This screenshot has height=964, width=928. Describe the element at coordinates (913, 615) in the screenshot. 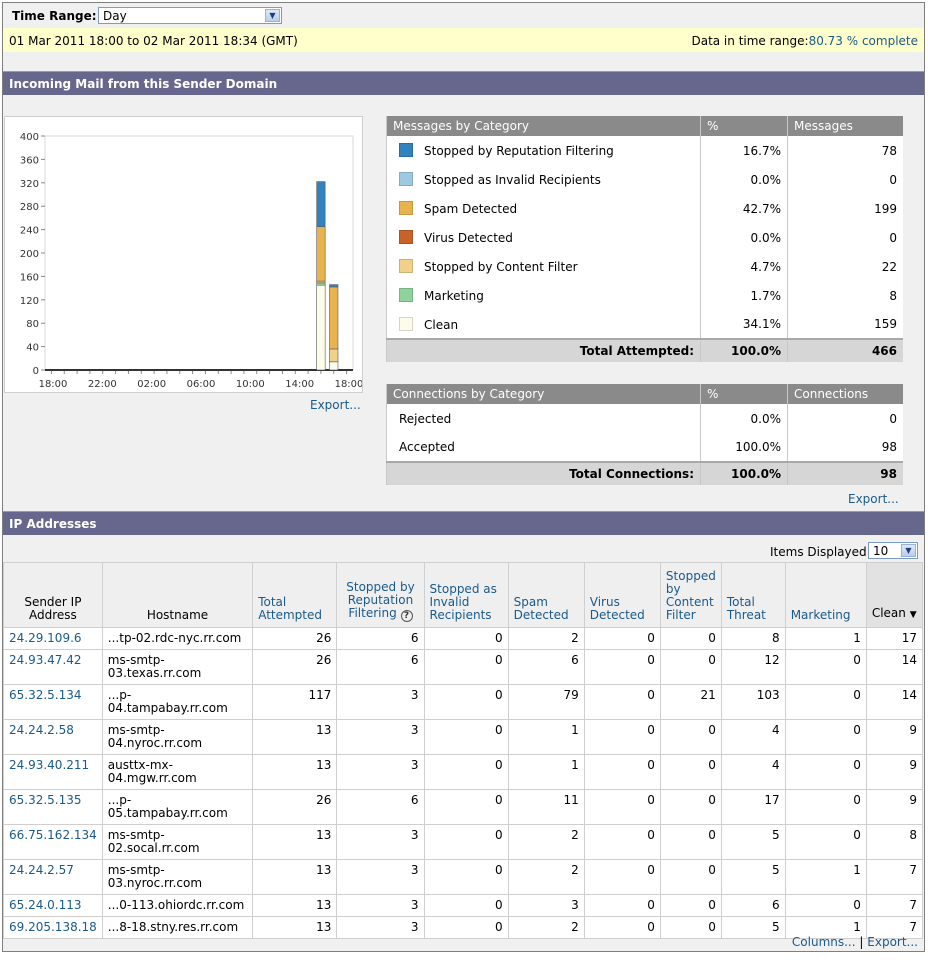

I see `sort-desc-icon: ▼` at that location.